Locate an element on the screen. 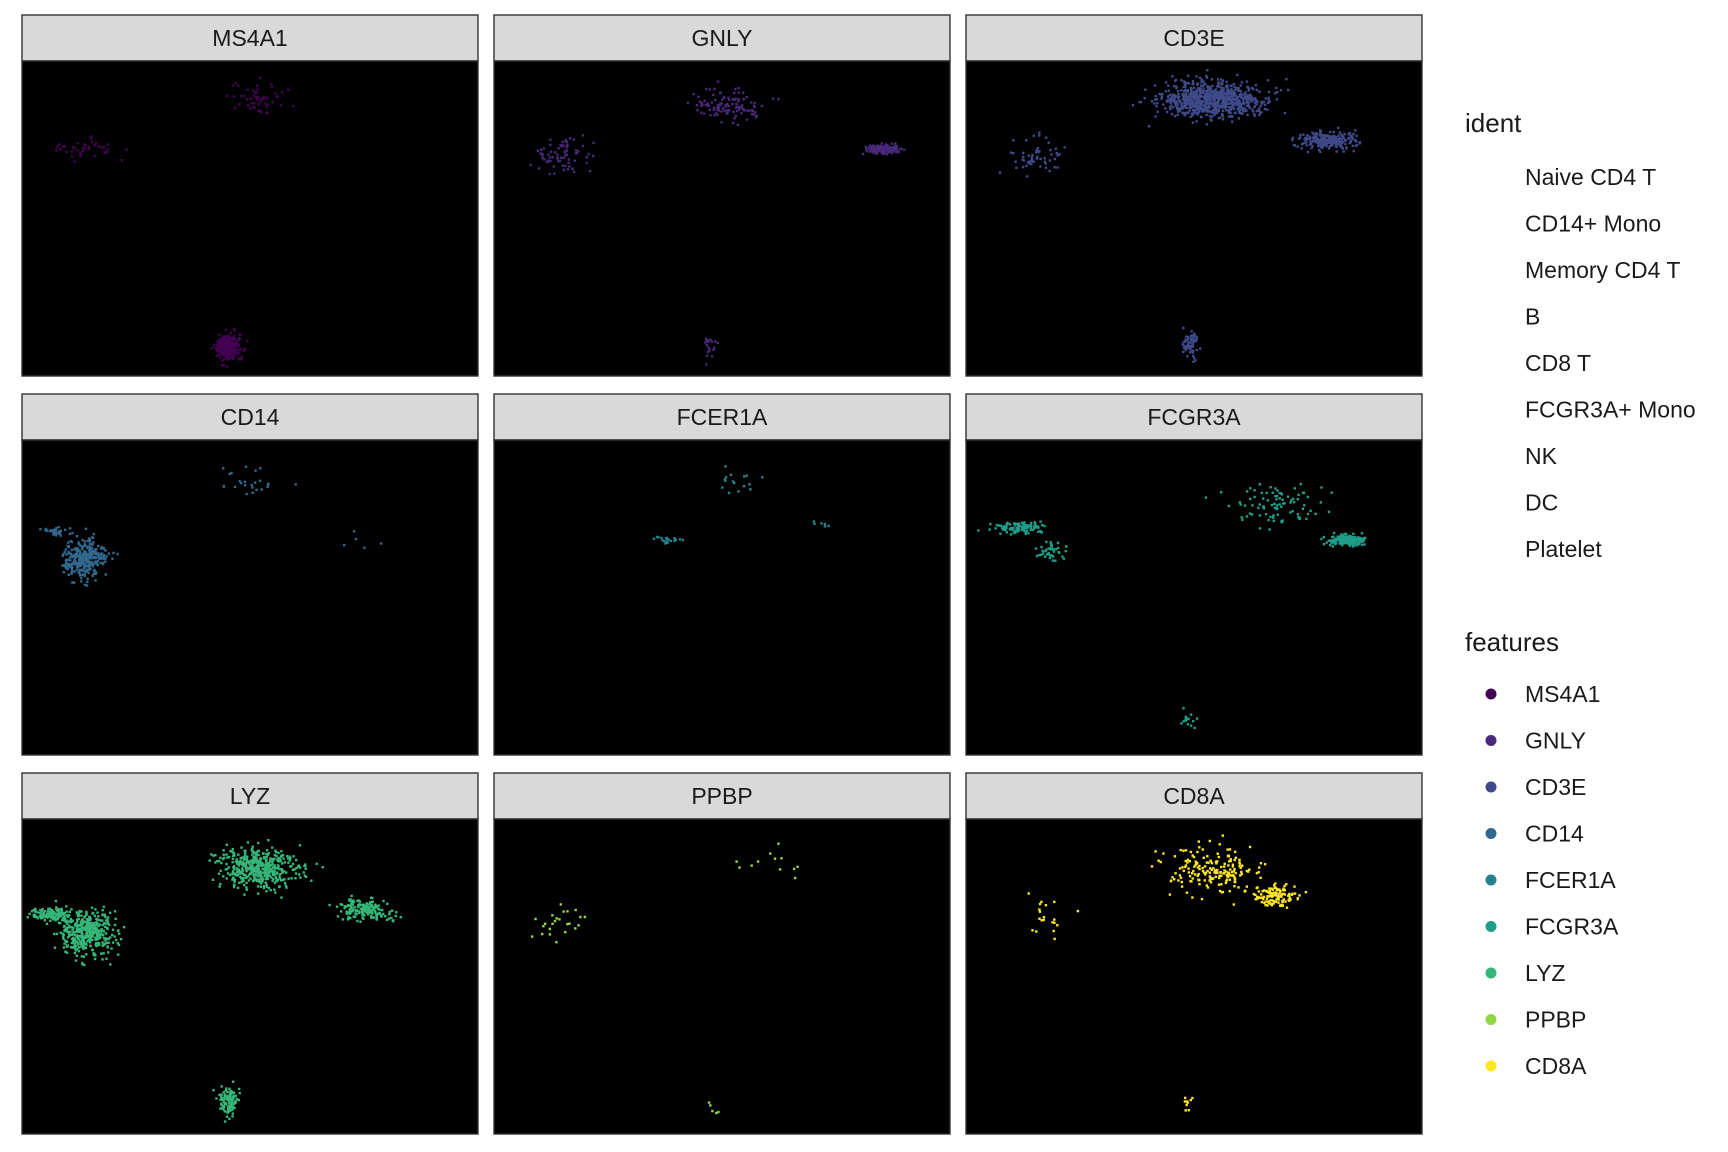 The image size is (1728, 1152). legend-key-dot is located at coordinates (1491, 926).